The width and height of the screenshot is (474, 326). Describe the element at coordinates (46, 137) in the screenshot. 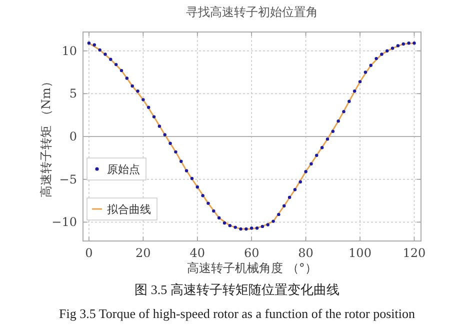

I see `y-axis-title: 高速转子转矩 （Nm）` at that location.